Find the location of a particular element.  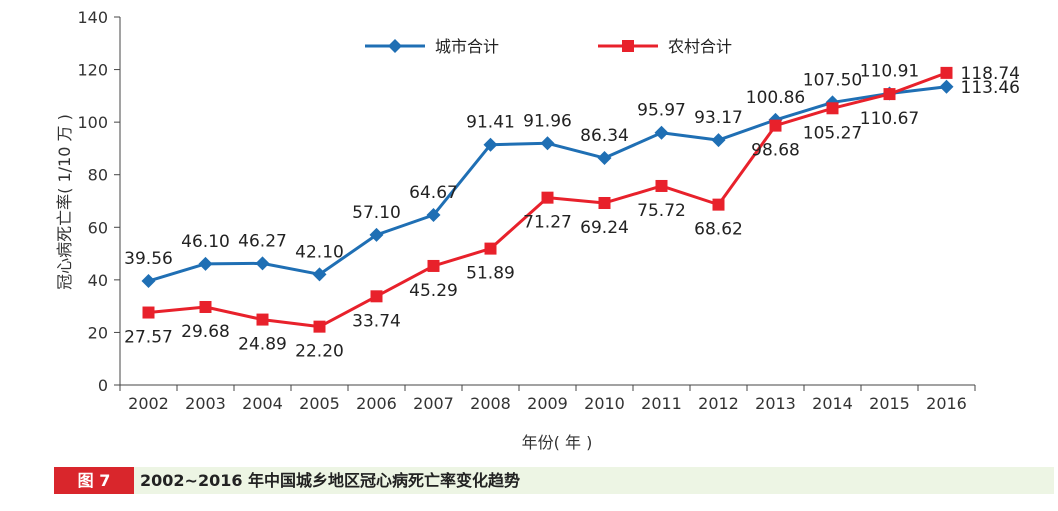

legend-rural-label: 农村合计 is located at coordinates (700, 46).